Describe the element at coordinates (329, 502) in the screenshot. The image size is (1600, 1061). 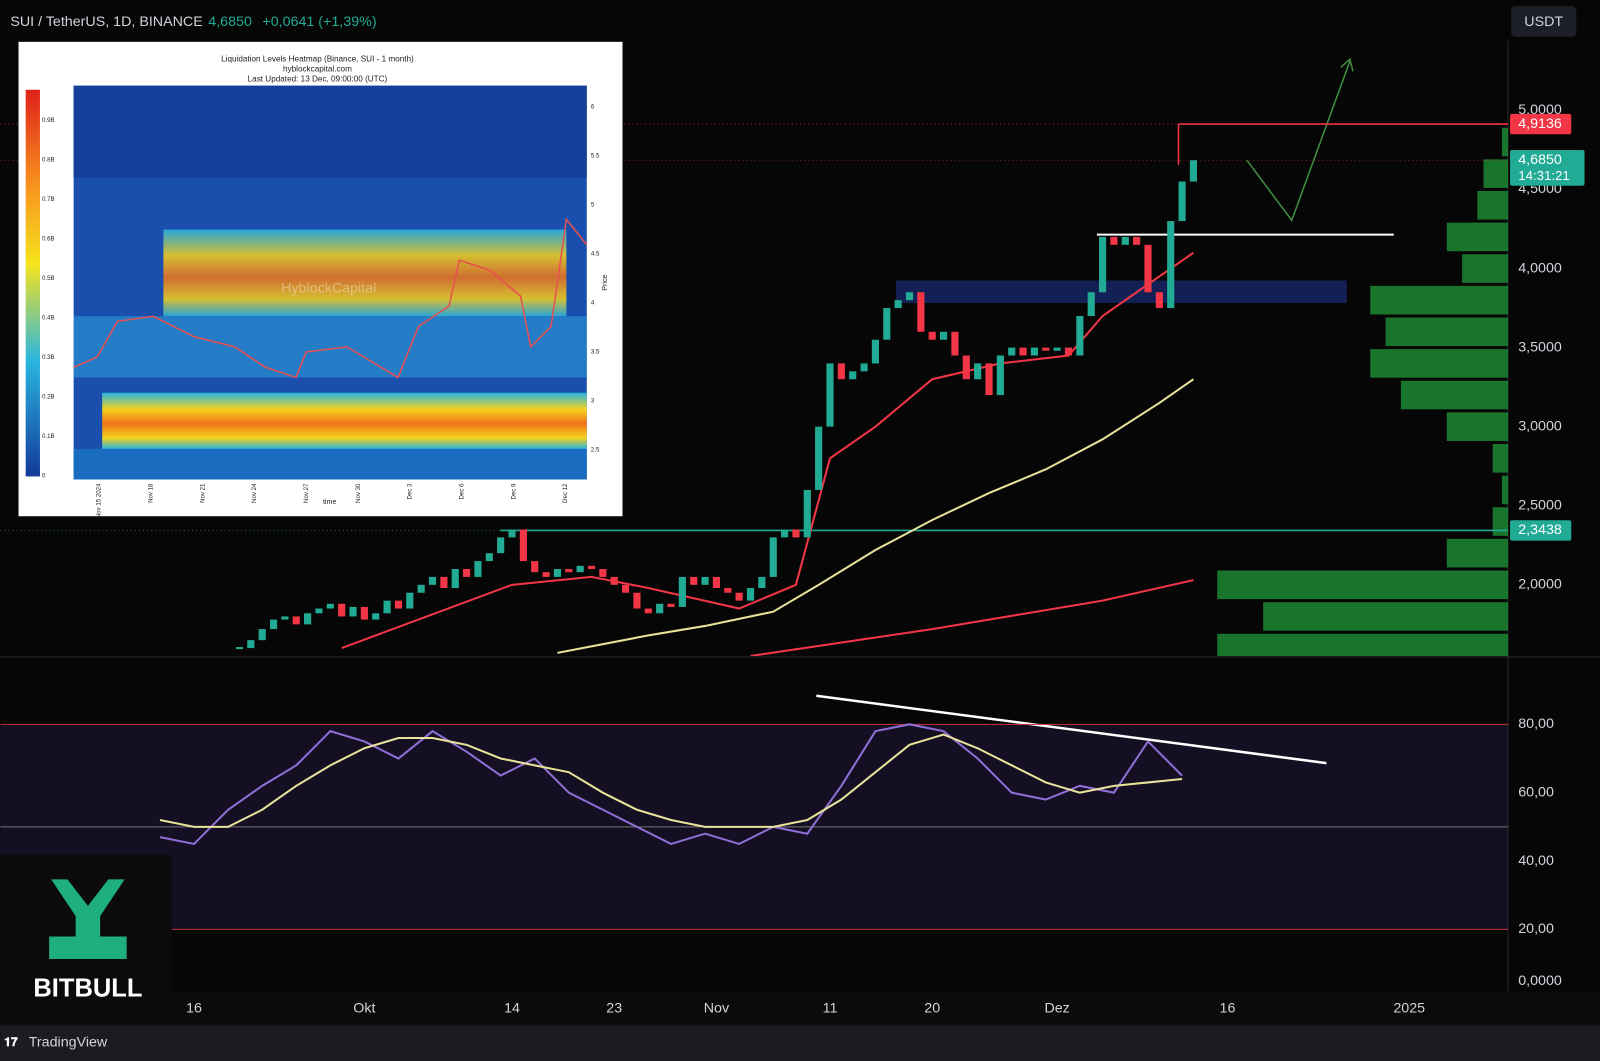
I see `inset-x-label: time` at that location.